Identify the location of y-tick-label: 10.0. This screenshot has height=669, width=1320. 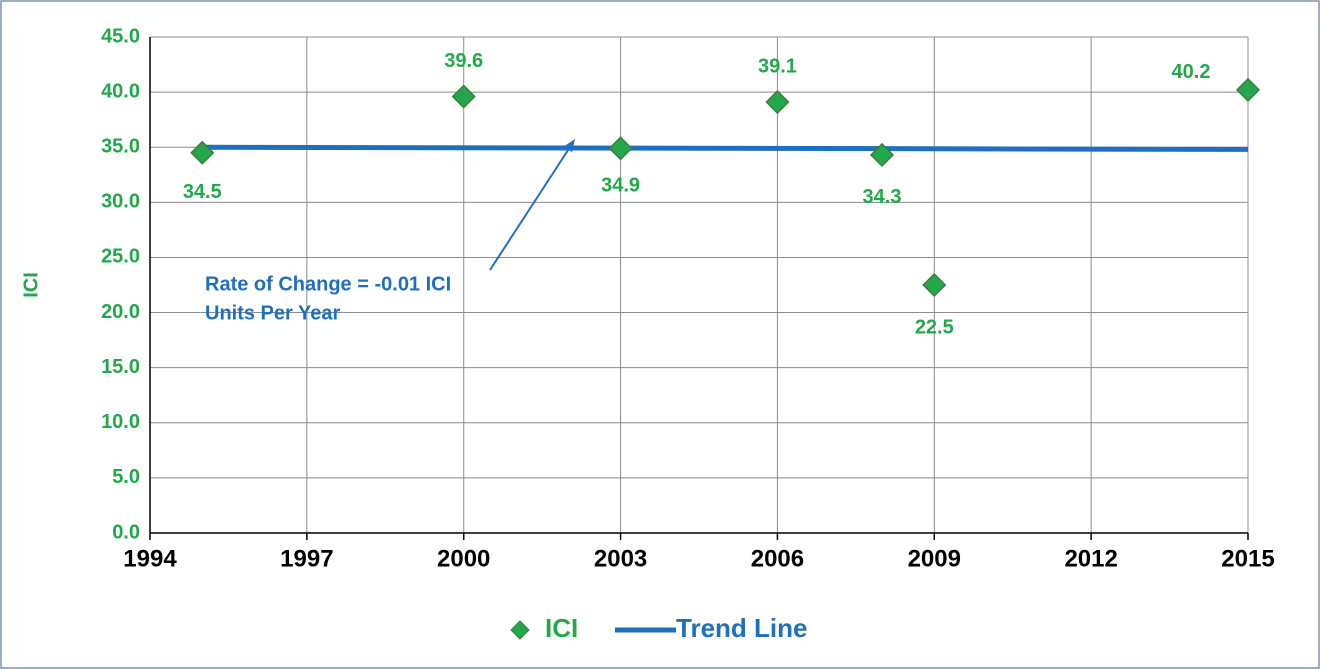
(120, 422).